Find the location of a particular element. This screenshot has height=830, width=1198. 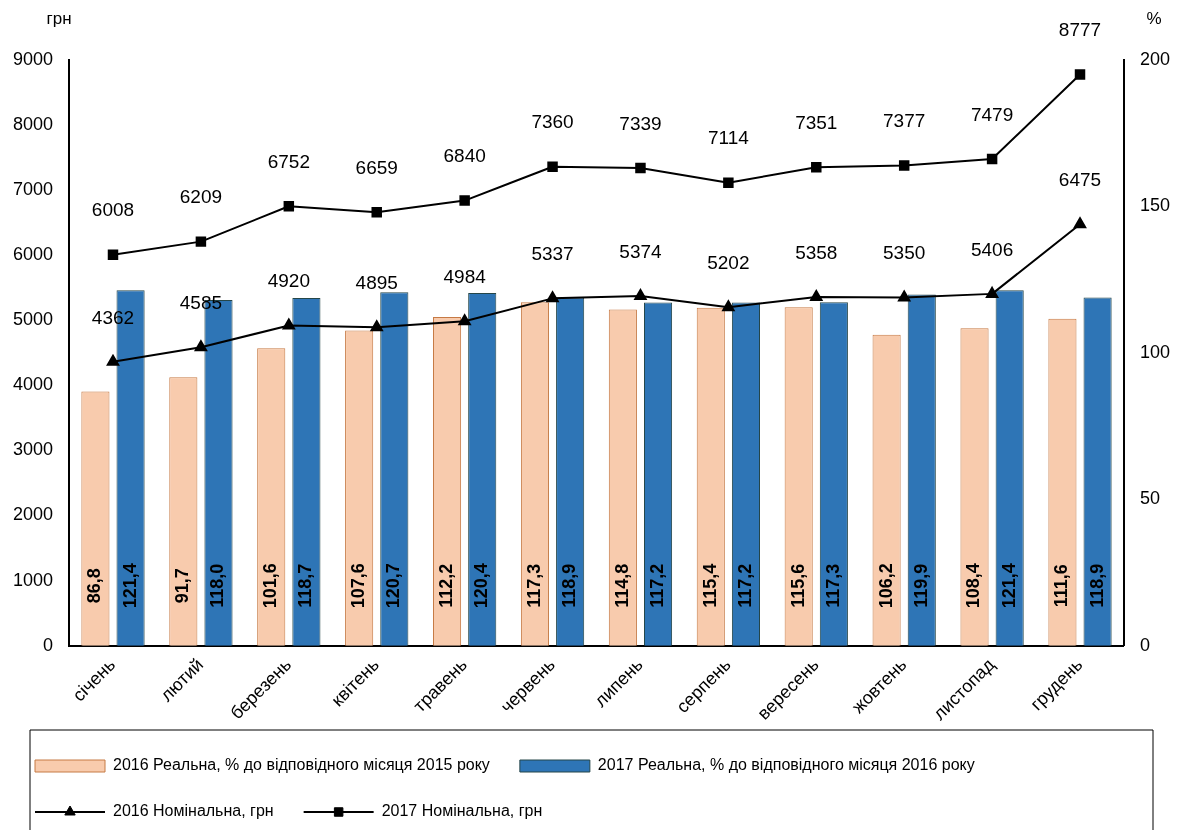

data-label: 7377 is located at coordinates (904, 121).